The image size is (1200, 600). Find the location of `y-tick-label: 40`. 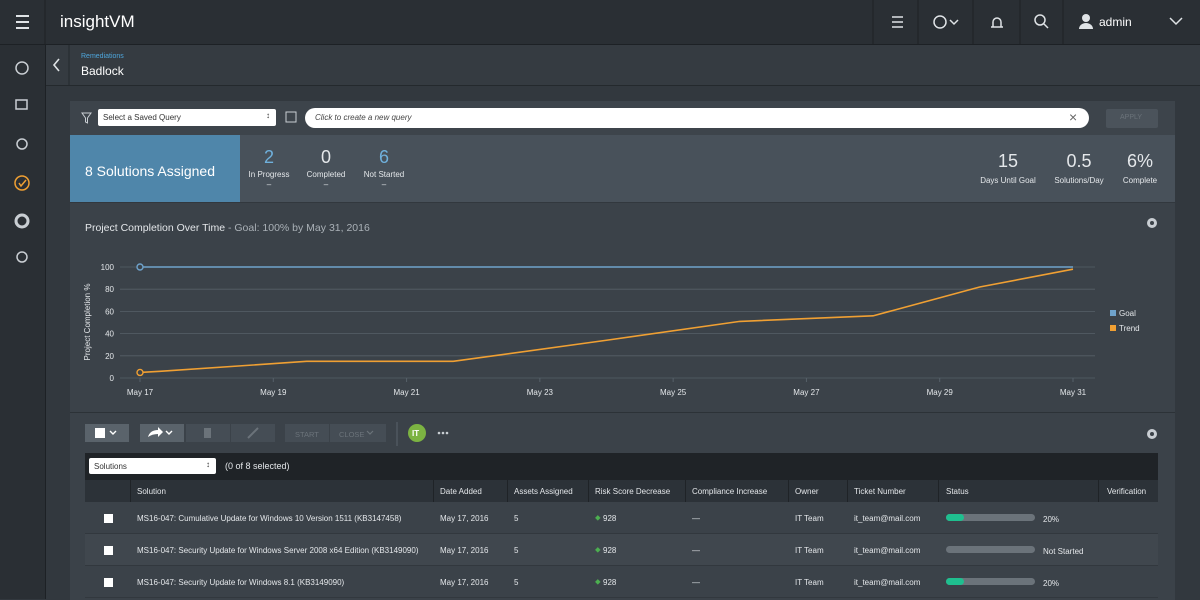

y-tick-label: 40 is located at coordinates (109, 334).